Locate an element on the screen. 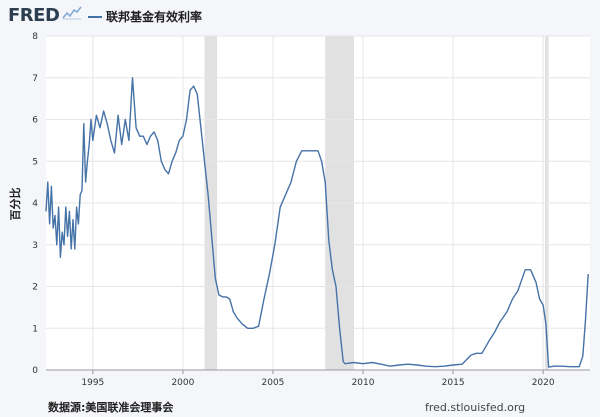 The width and height of the screenshot is (600, 417). y-tick-label: 8 is located at coordinates (35, 37).